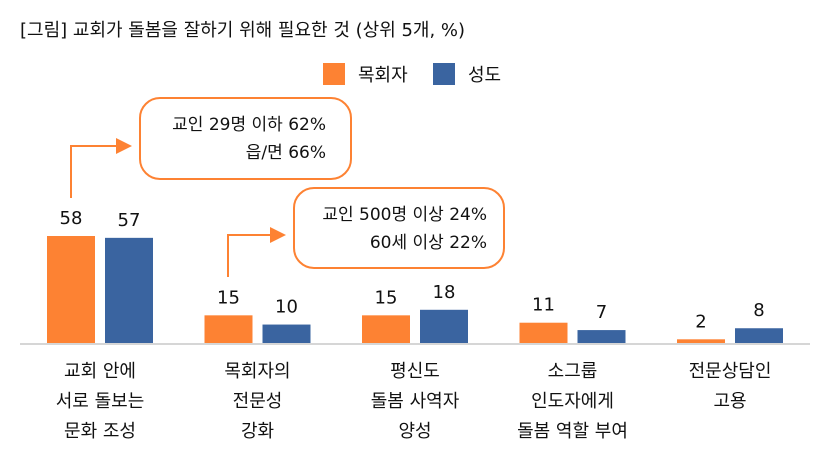  I want to click on x-tick-label: 서로 돌보는, so click(100, 401).